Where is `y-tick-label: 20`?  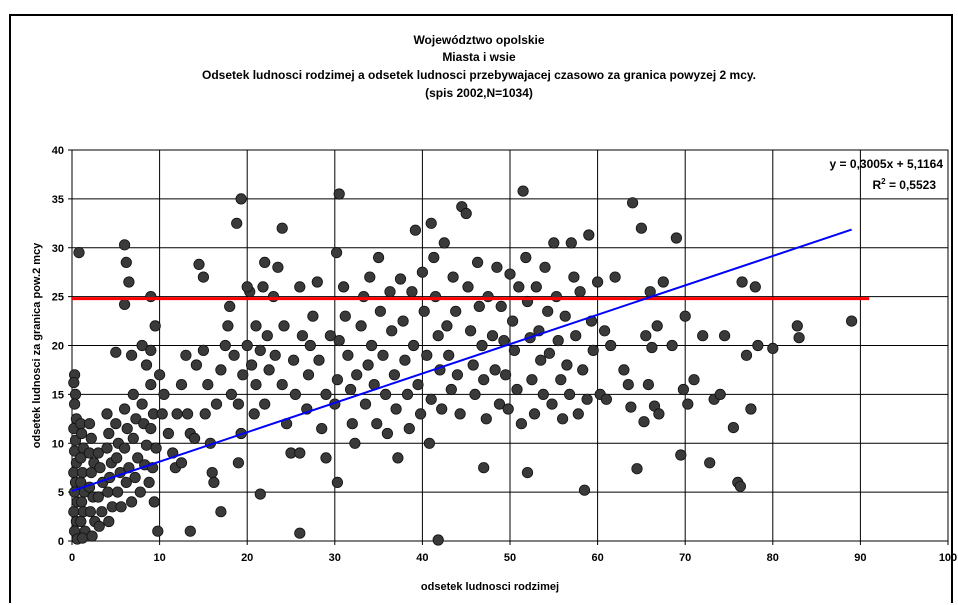
y-tick-label: 20 is located at coordinates (58, 347).